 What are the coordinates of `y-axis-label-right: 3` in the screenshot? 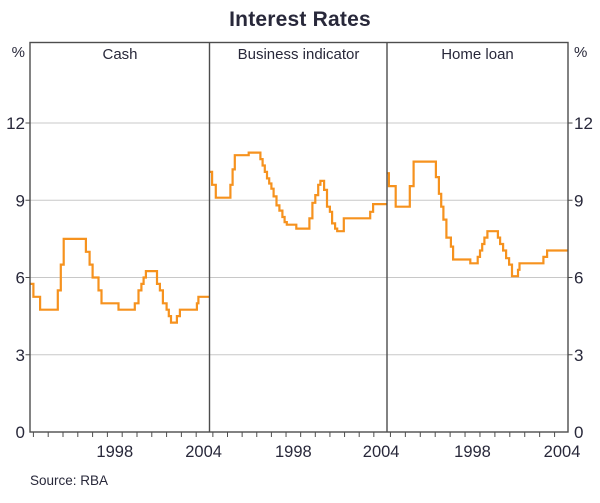 It's located at (578, 355).